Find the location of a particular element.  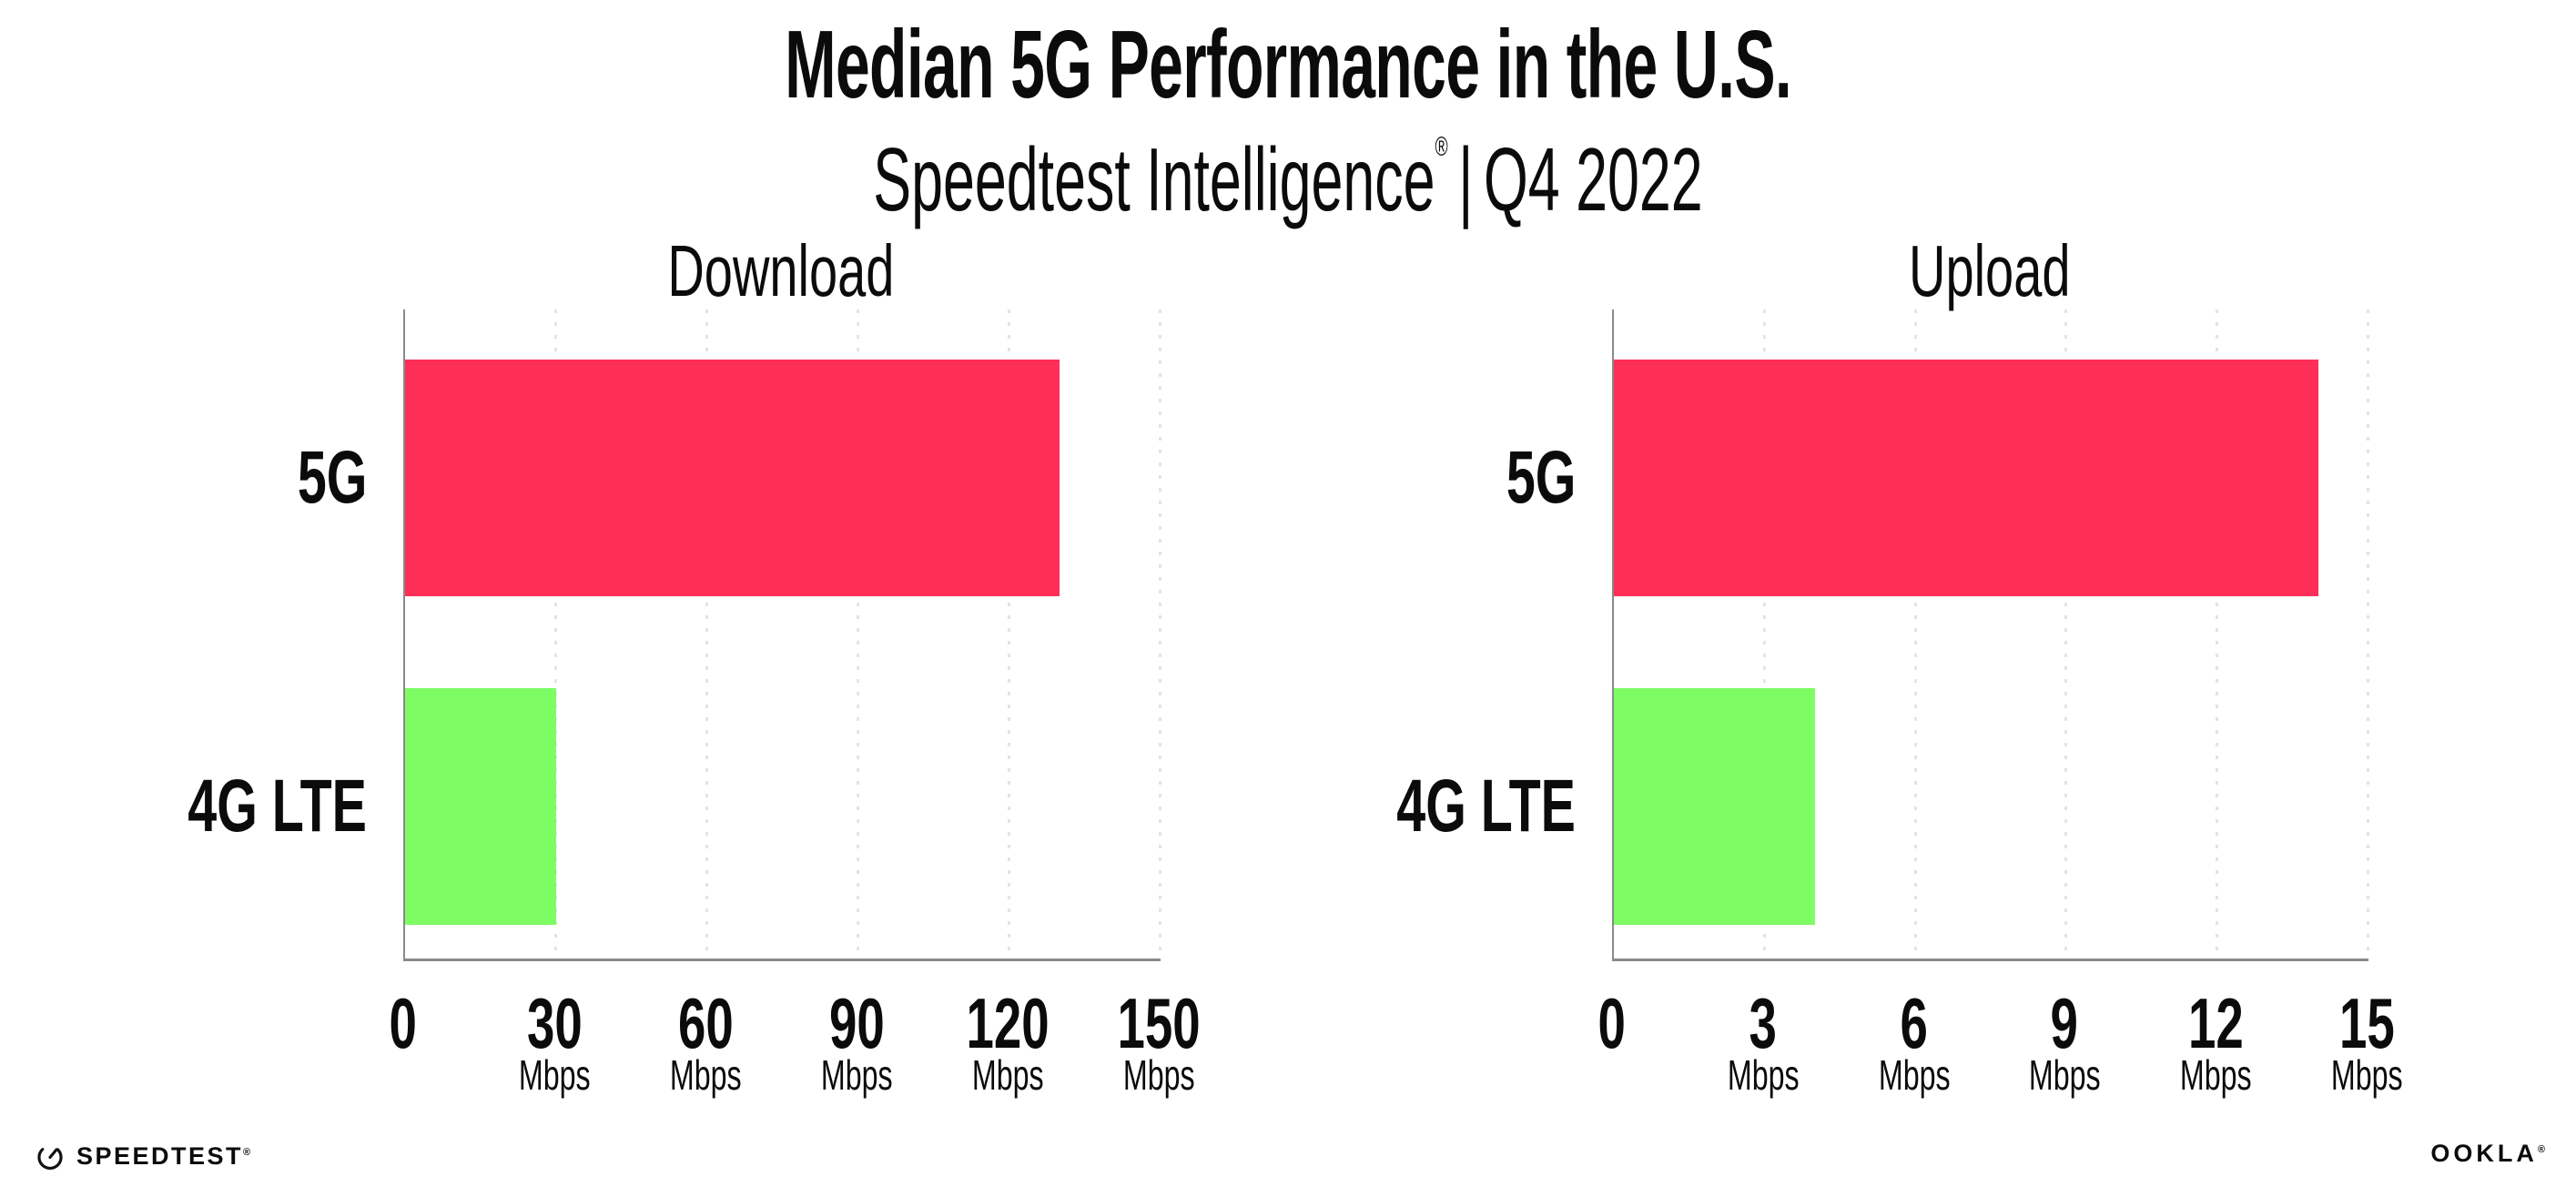

tick-label-text: 90 is located at coordinates (856, 1023).